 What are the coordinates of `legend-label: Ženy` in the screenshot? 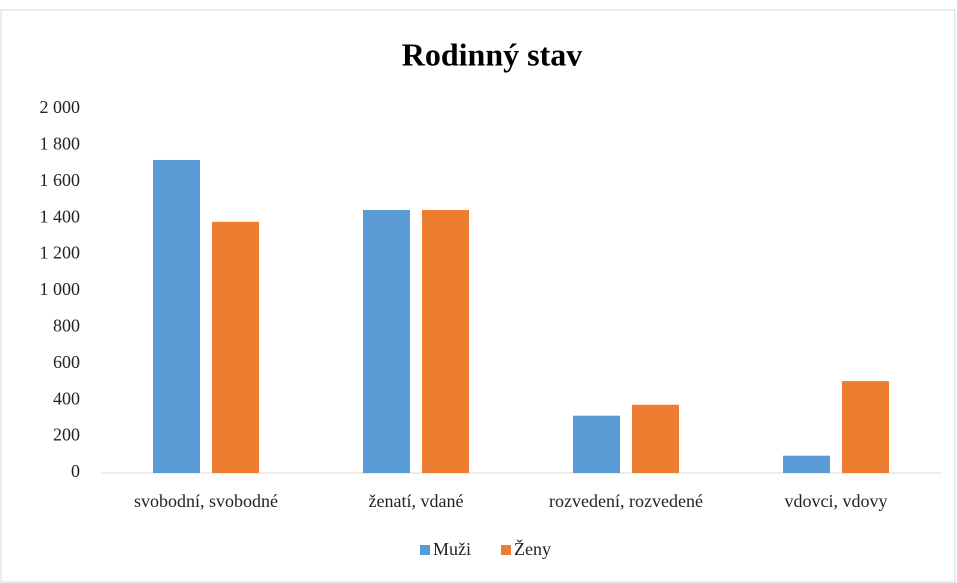 It's located at (532, 548).